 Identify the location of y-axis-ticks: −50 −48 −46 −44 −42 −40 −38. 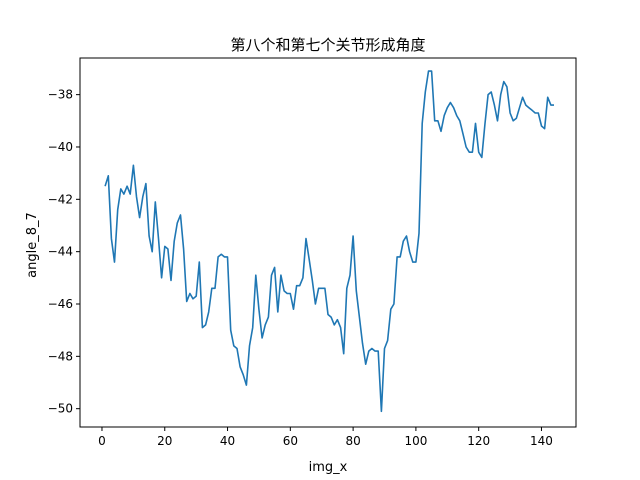
(64, 252).